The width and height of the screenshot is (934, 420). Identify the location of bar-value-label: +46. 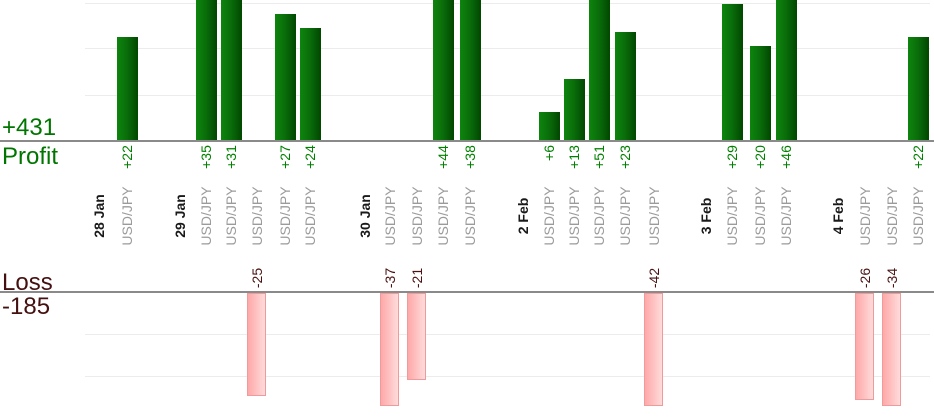
(786, 157).